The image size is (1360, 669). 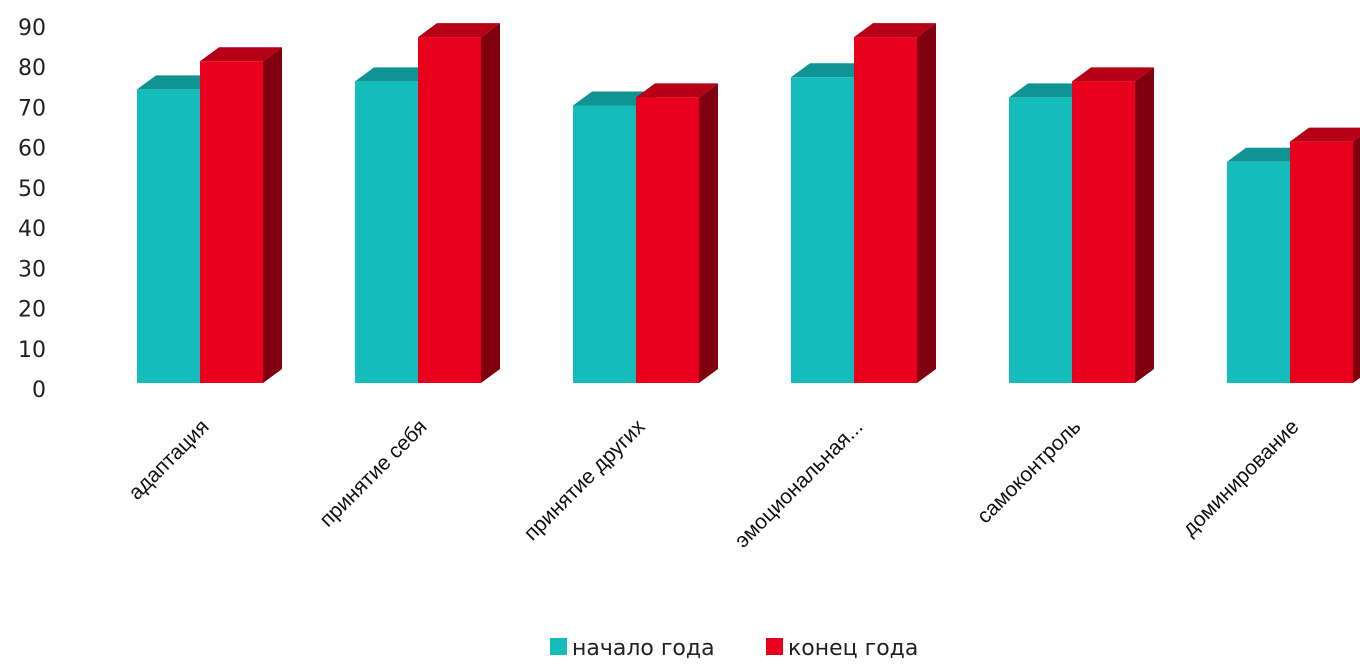 What do you see at coordinates (32, 68) in the screenshot?
I see `y-tick-label: 80` at bounding box center [32, 68].